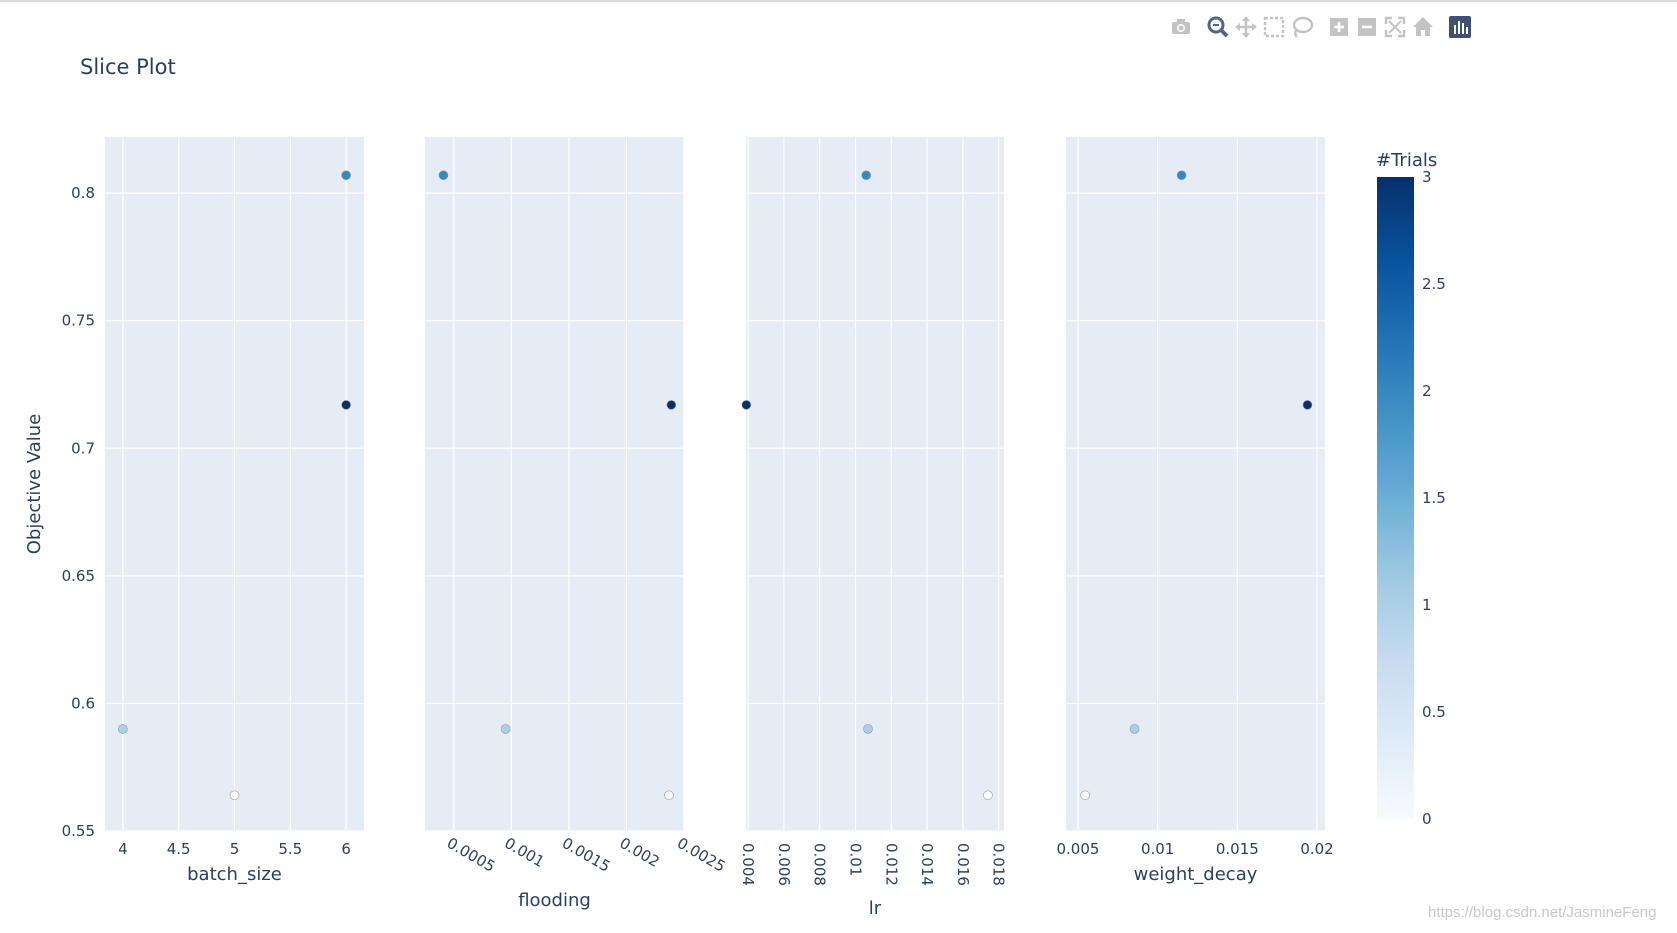 Image resolution: width=1677 pixels, height=933 pixels. I want to click on top-border, so click(838, 1).